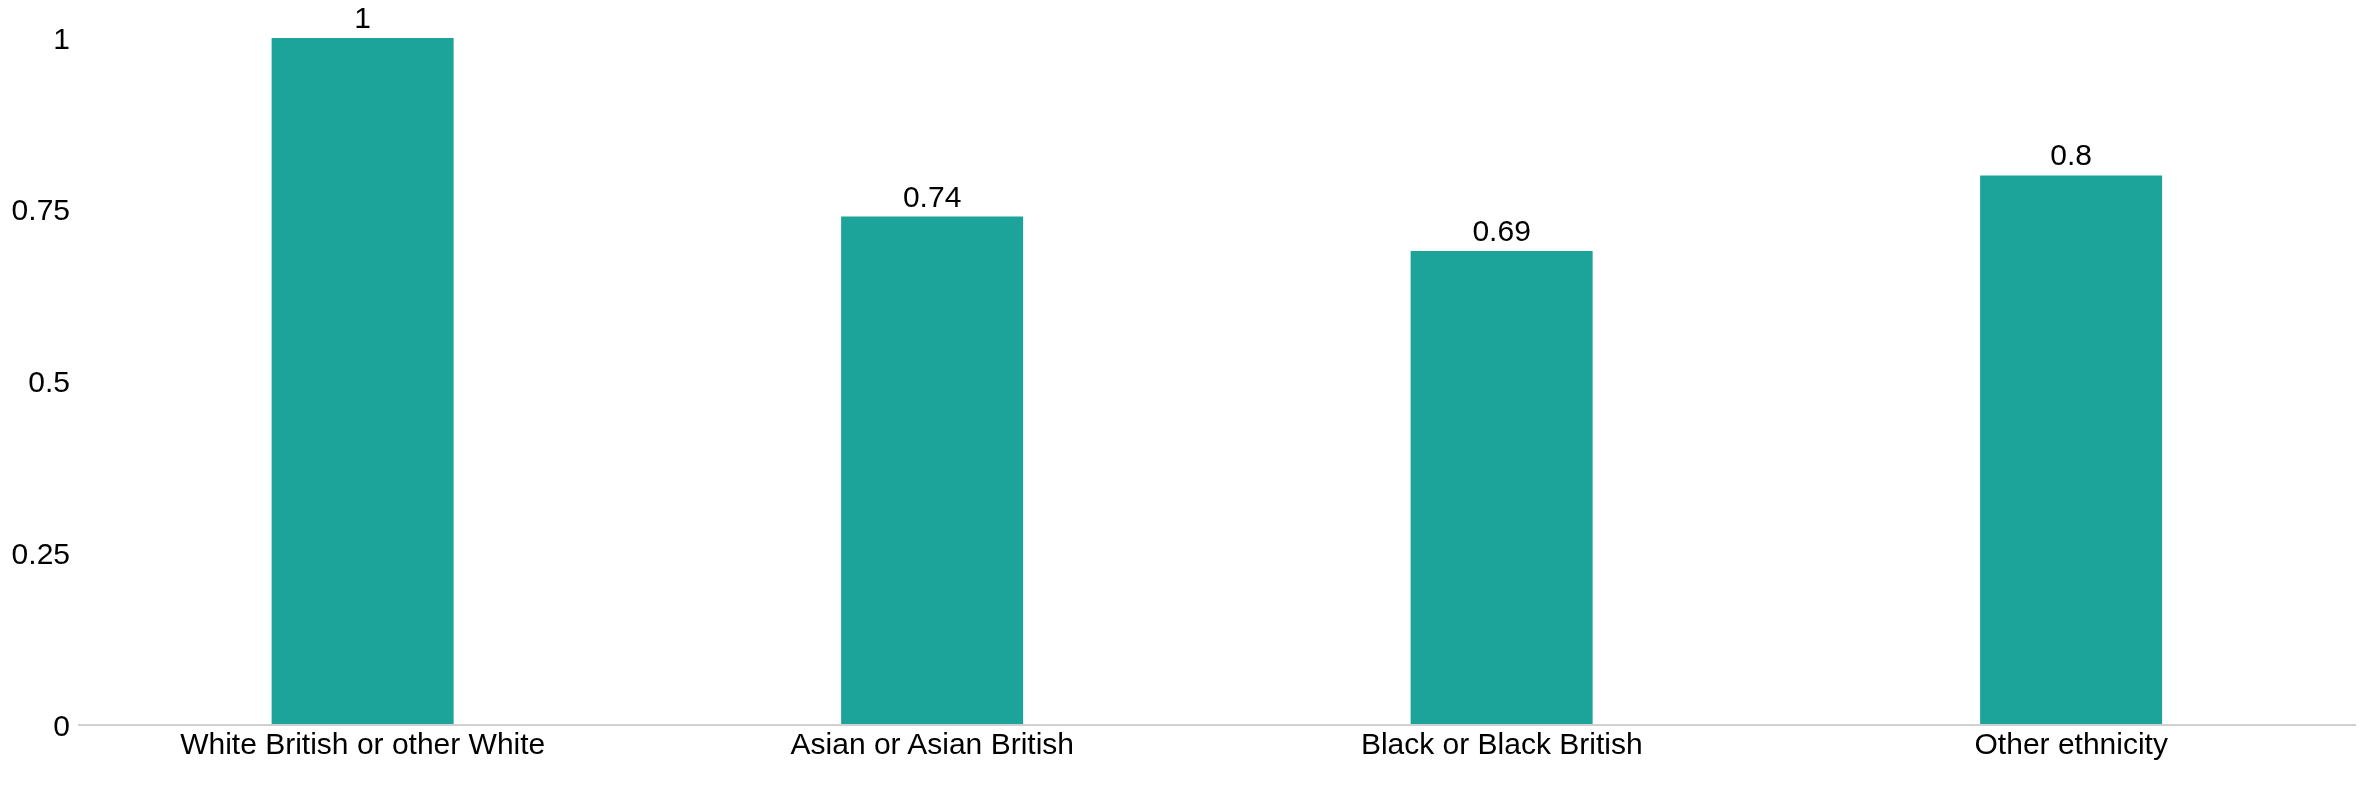 The image size is (2374, 793). Describe the element at coordinates (932, 744) in the screenshot. I see `x-tick-label: Asian or Asian British` at that location.